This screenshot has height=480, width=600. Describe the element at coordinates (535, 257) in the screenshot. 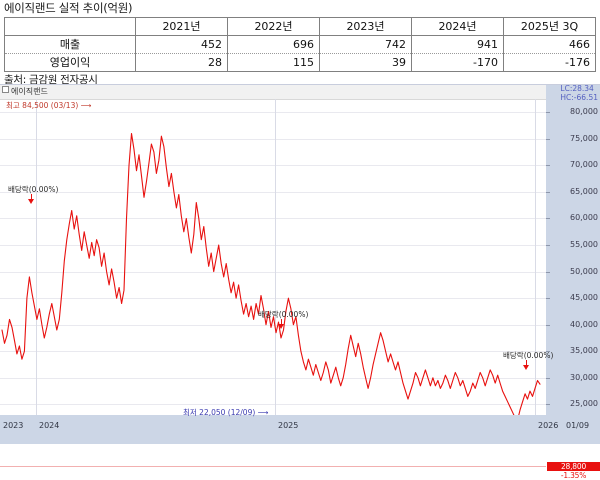

I see `year-separator-2026` at that location.